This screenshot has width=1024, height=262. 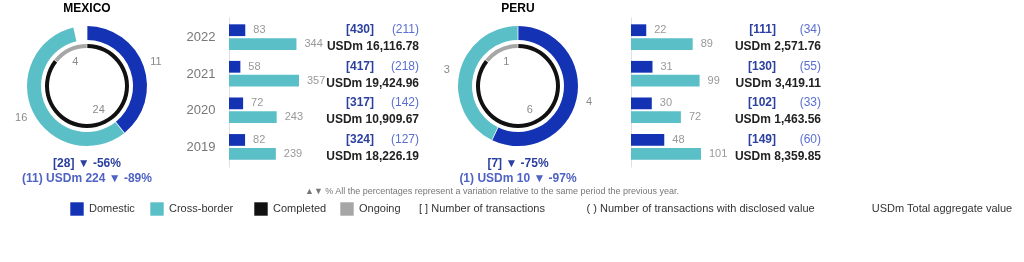 What do you see at coordinates (518, 163) in the screenshot?
I see `text: [7] ▼ -75%` at bounding box center [518, 163].